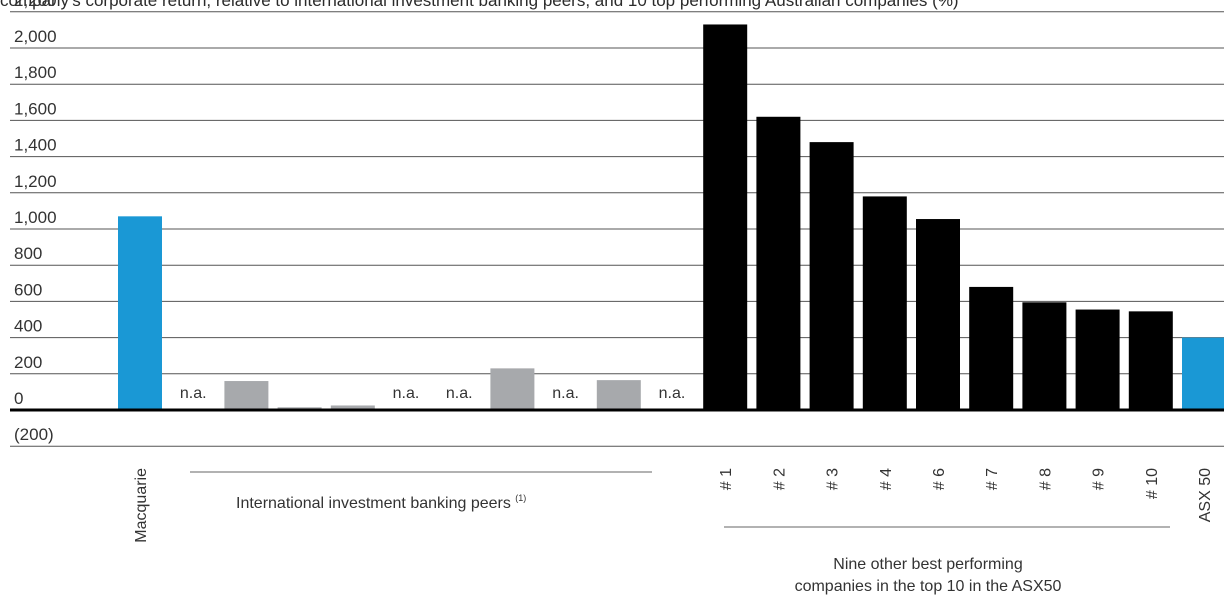 Image resolution: width=1224 pixels, height=596 pixels. What do you see at coordinates (35, 108) in the screenshot?
I see `y-tick-label: 1,600` at bounding box center [35, 108].